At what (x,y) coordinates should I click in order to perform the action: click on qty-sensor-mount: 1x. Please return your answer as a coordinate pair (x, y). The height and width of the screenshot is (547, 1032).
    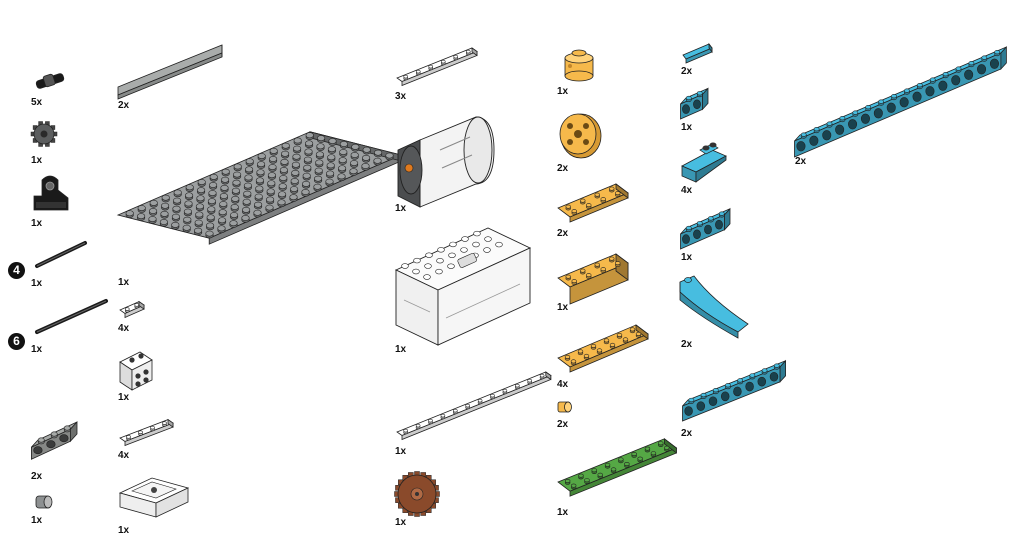
    Looking at the image, I should click on (37, 223).